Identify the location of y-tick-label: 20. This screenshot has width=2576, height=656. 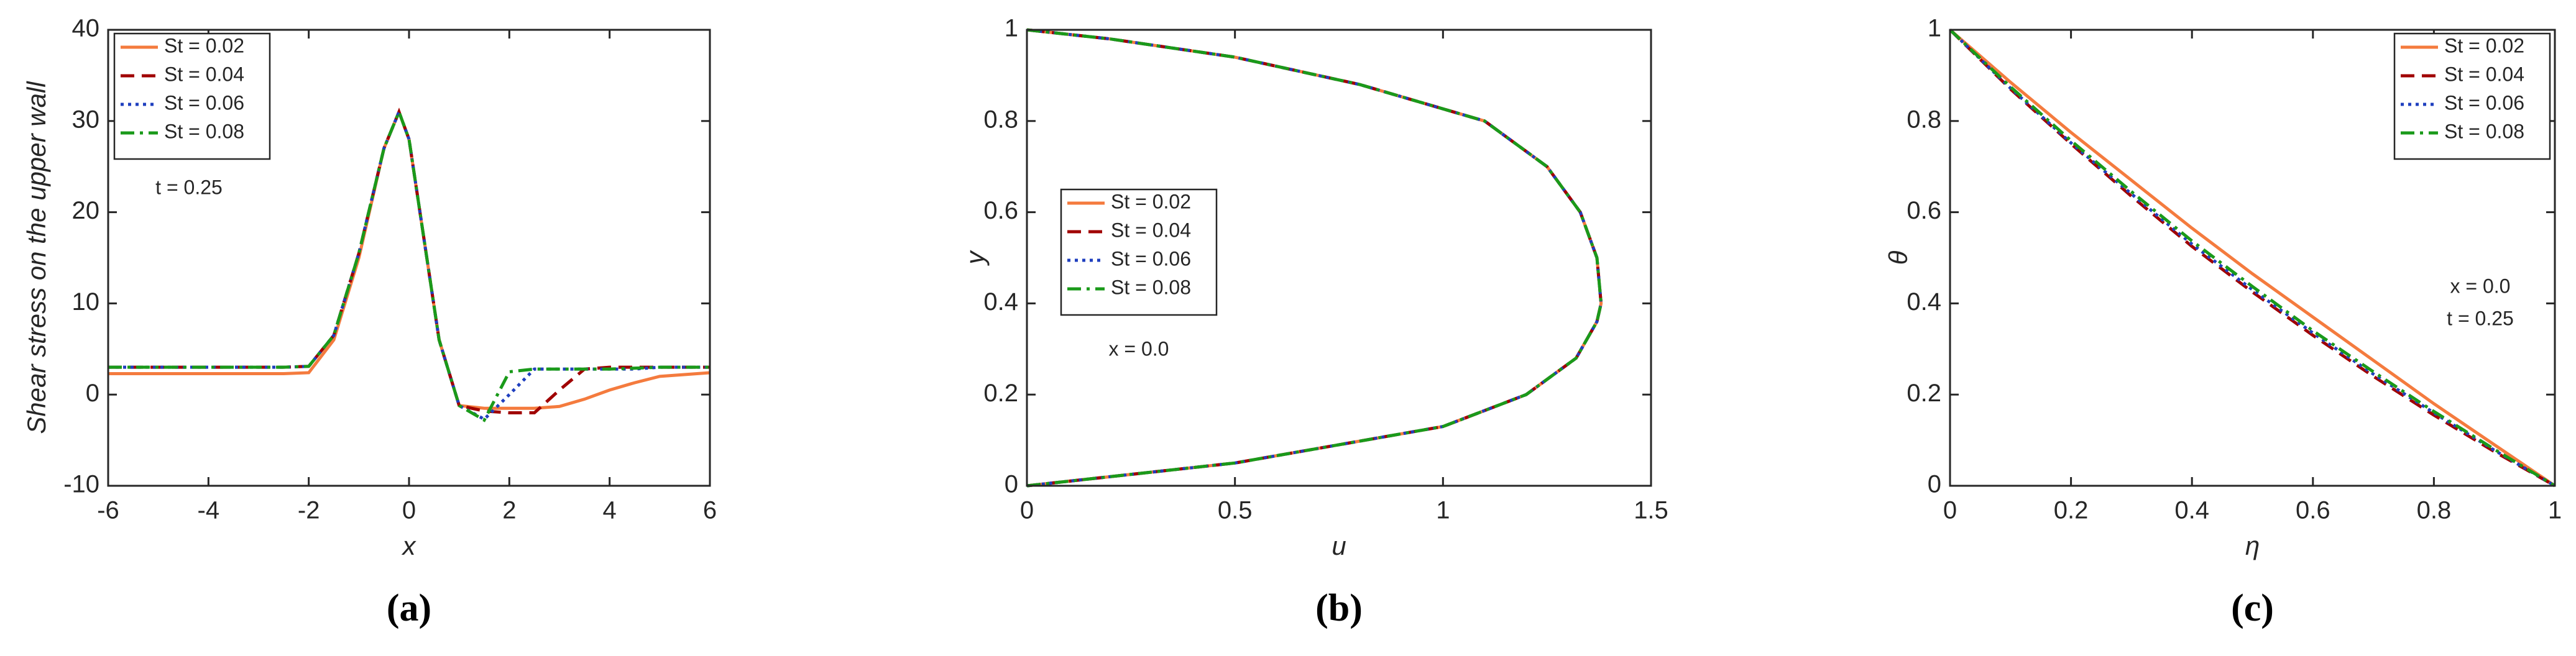
(86, 210).